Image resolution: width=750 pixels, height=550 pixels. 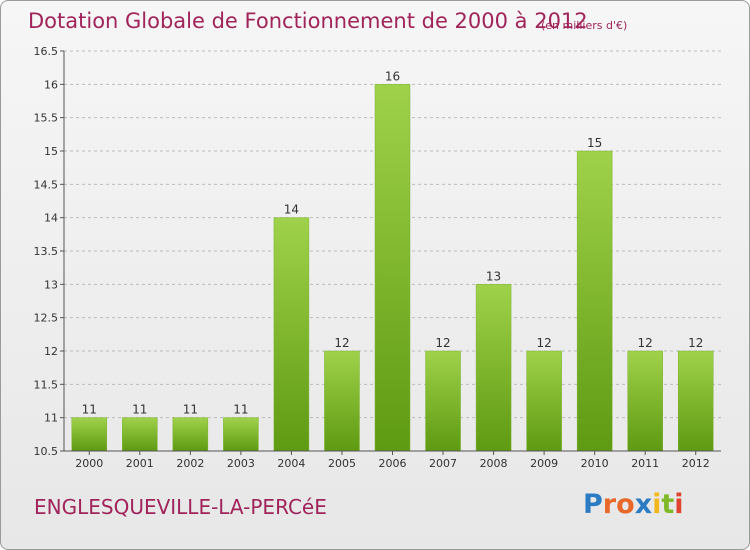 What do you see at coordinates (46, 51) in the screenshot?
I see `y-tick-label: 16.5` at bounding box center [46, 51].